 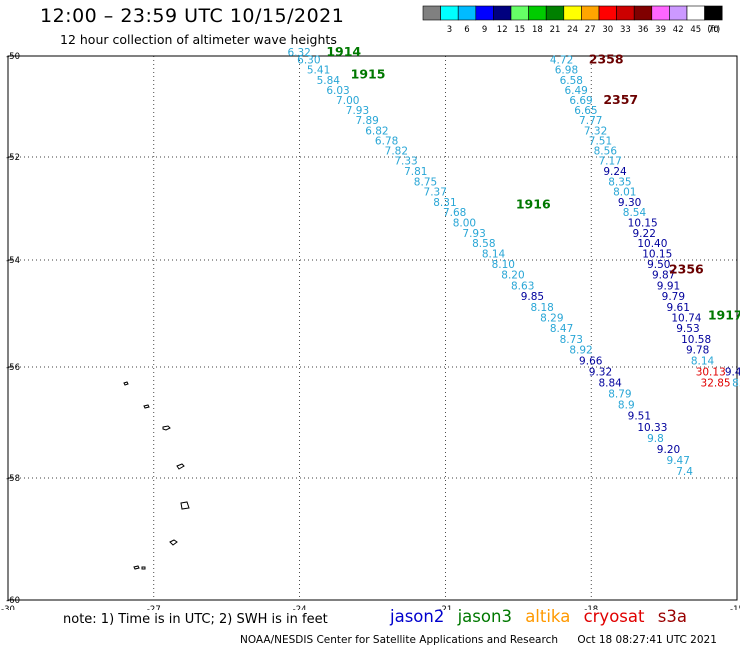 What do you see at coordinates (337, 91) in the screenshot?
I see `track-a-wave-height: 6.03` at bounding box center [337, 91].